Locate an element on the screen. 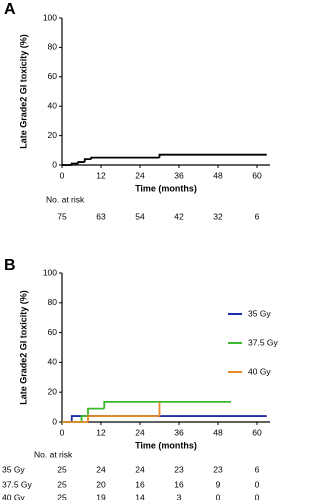  risk-count: 3 is located at coordinates (179, 496).